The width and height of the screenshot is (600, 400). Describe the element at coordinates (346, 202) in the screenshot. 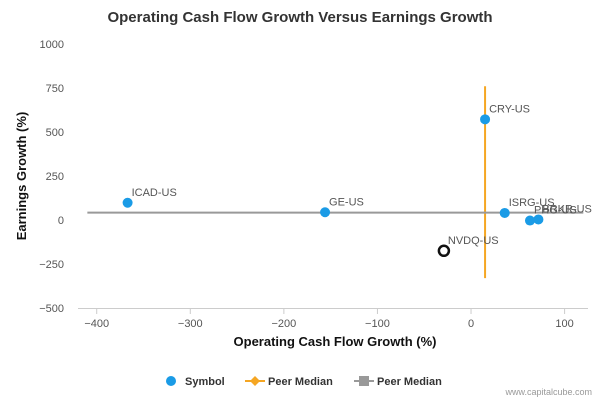

I see `point-label-ge-us: GE-US` at that location.